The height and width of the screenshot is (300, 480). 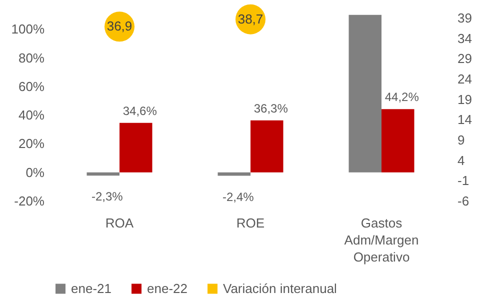 I want to click on y2-tick-label: 39, so click(x=465, y=18).